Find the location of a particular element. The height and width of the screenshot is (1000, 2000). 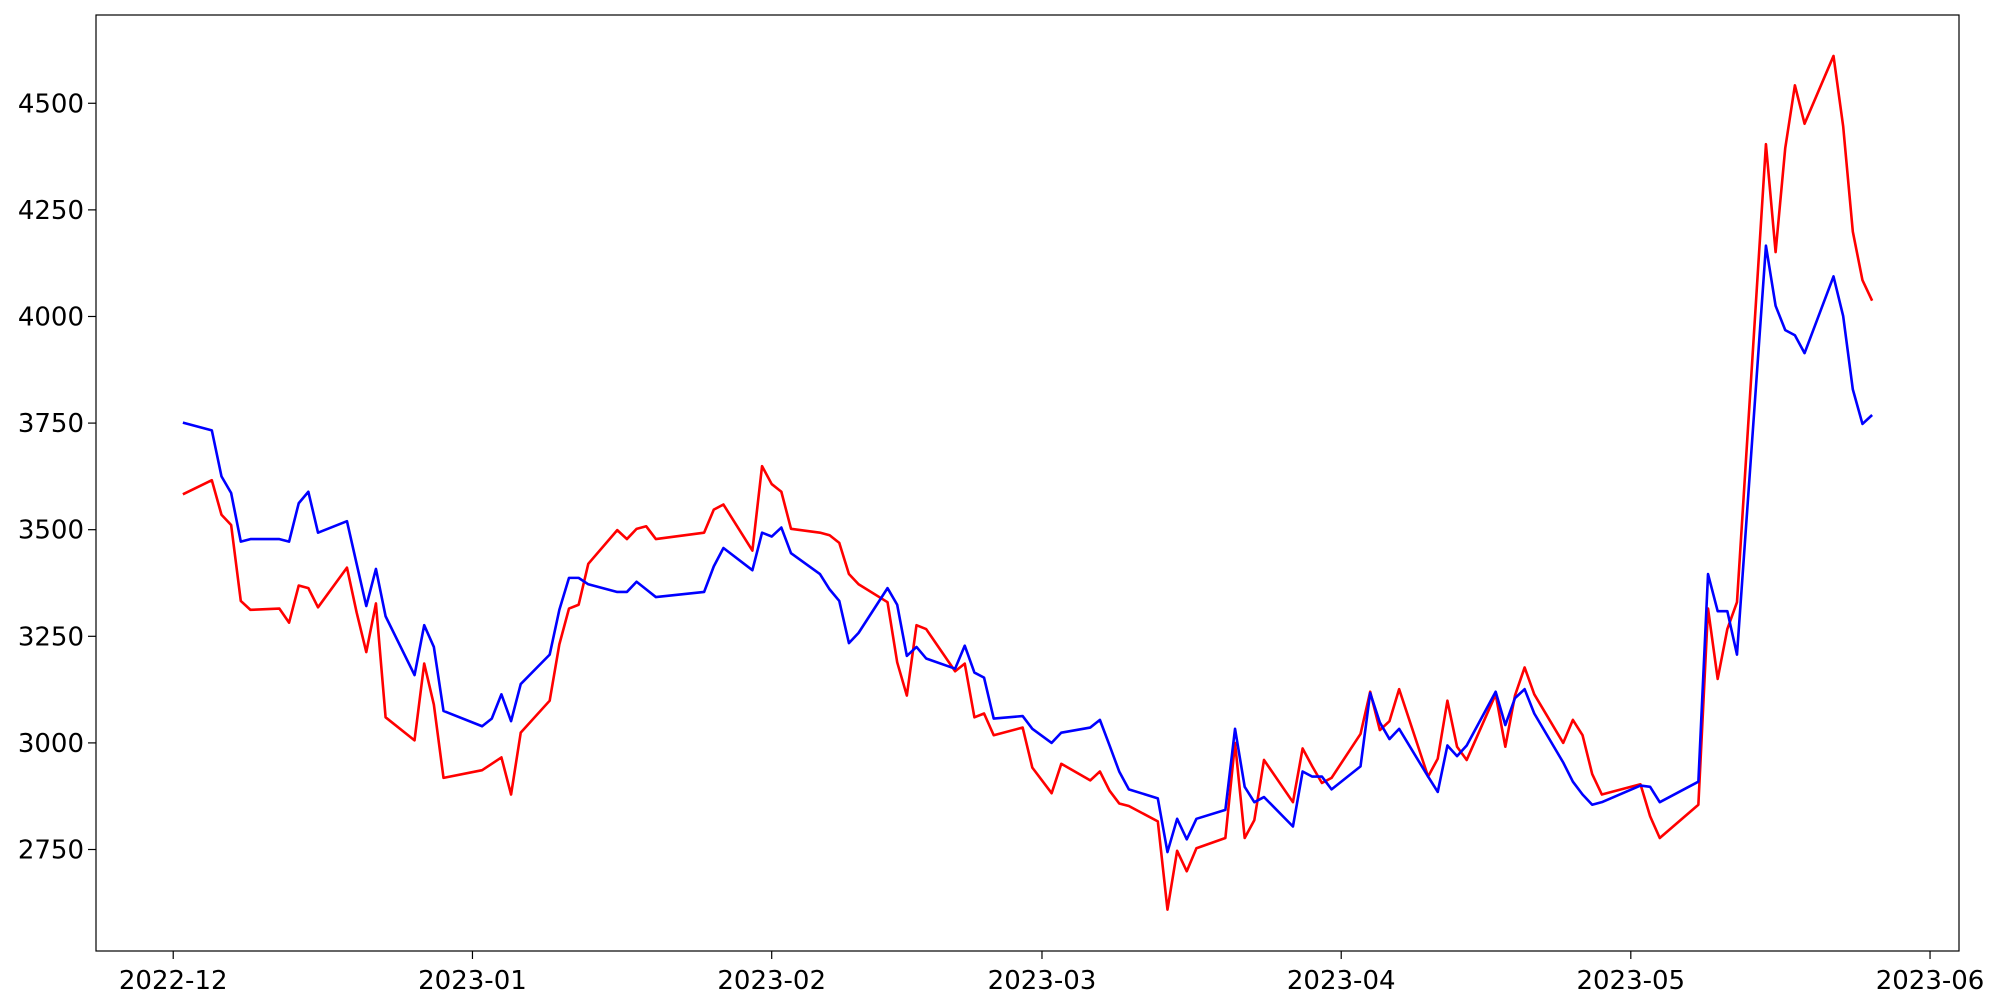

y-tick-label: 4500 is located at coordinates (51, 104).